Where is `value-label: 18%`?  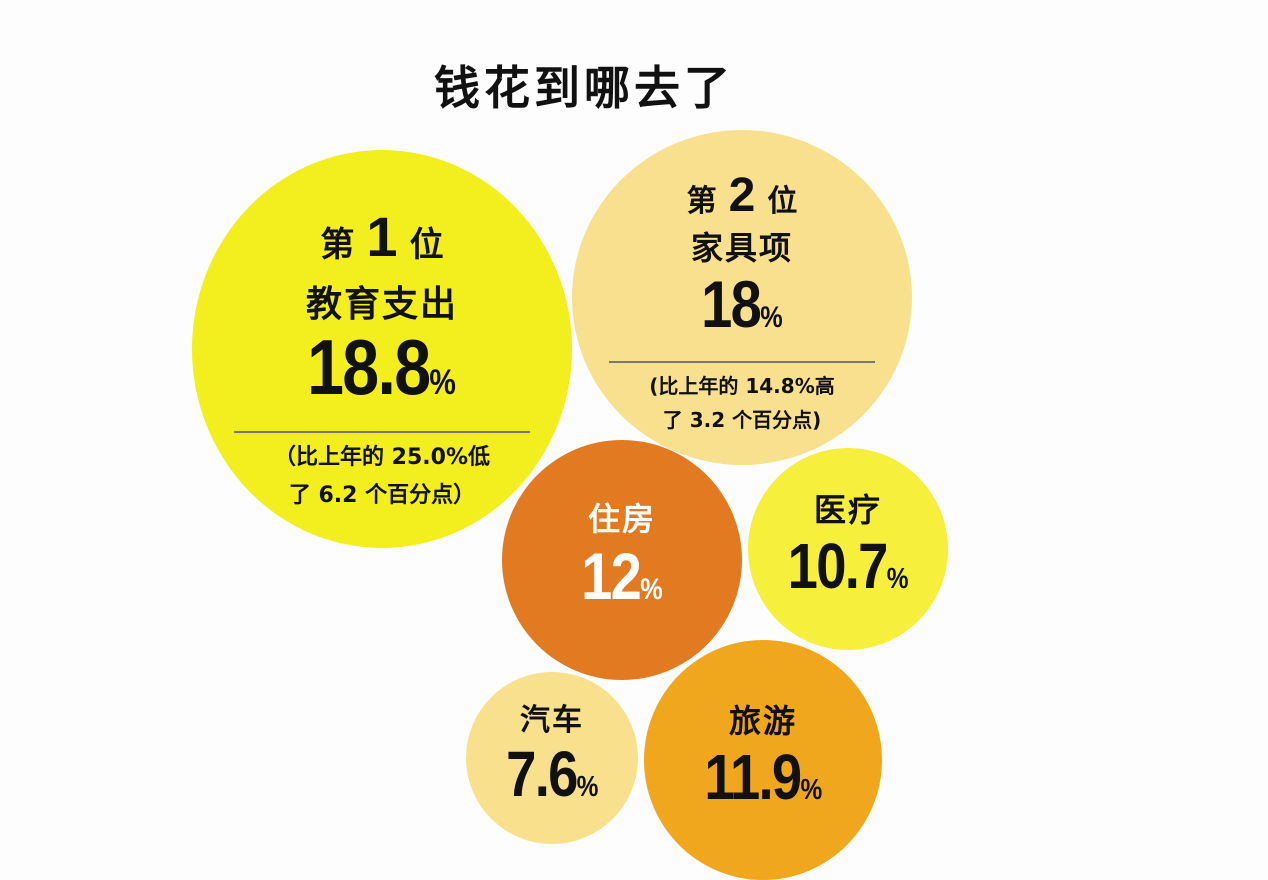
value-label: 18% is located at coordinates (741, 311).